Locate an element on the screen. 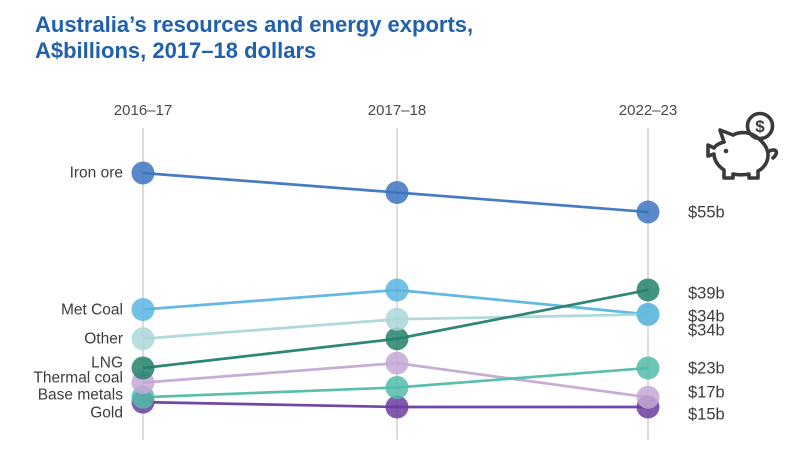 Image resolution: width=789 pixels, height=463 pixels. series-name-label-base-metals: Base metals is located at coordinates (81, 395).